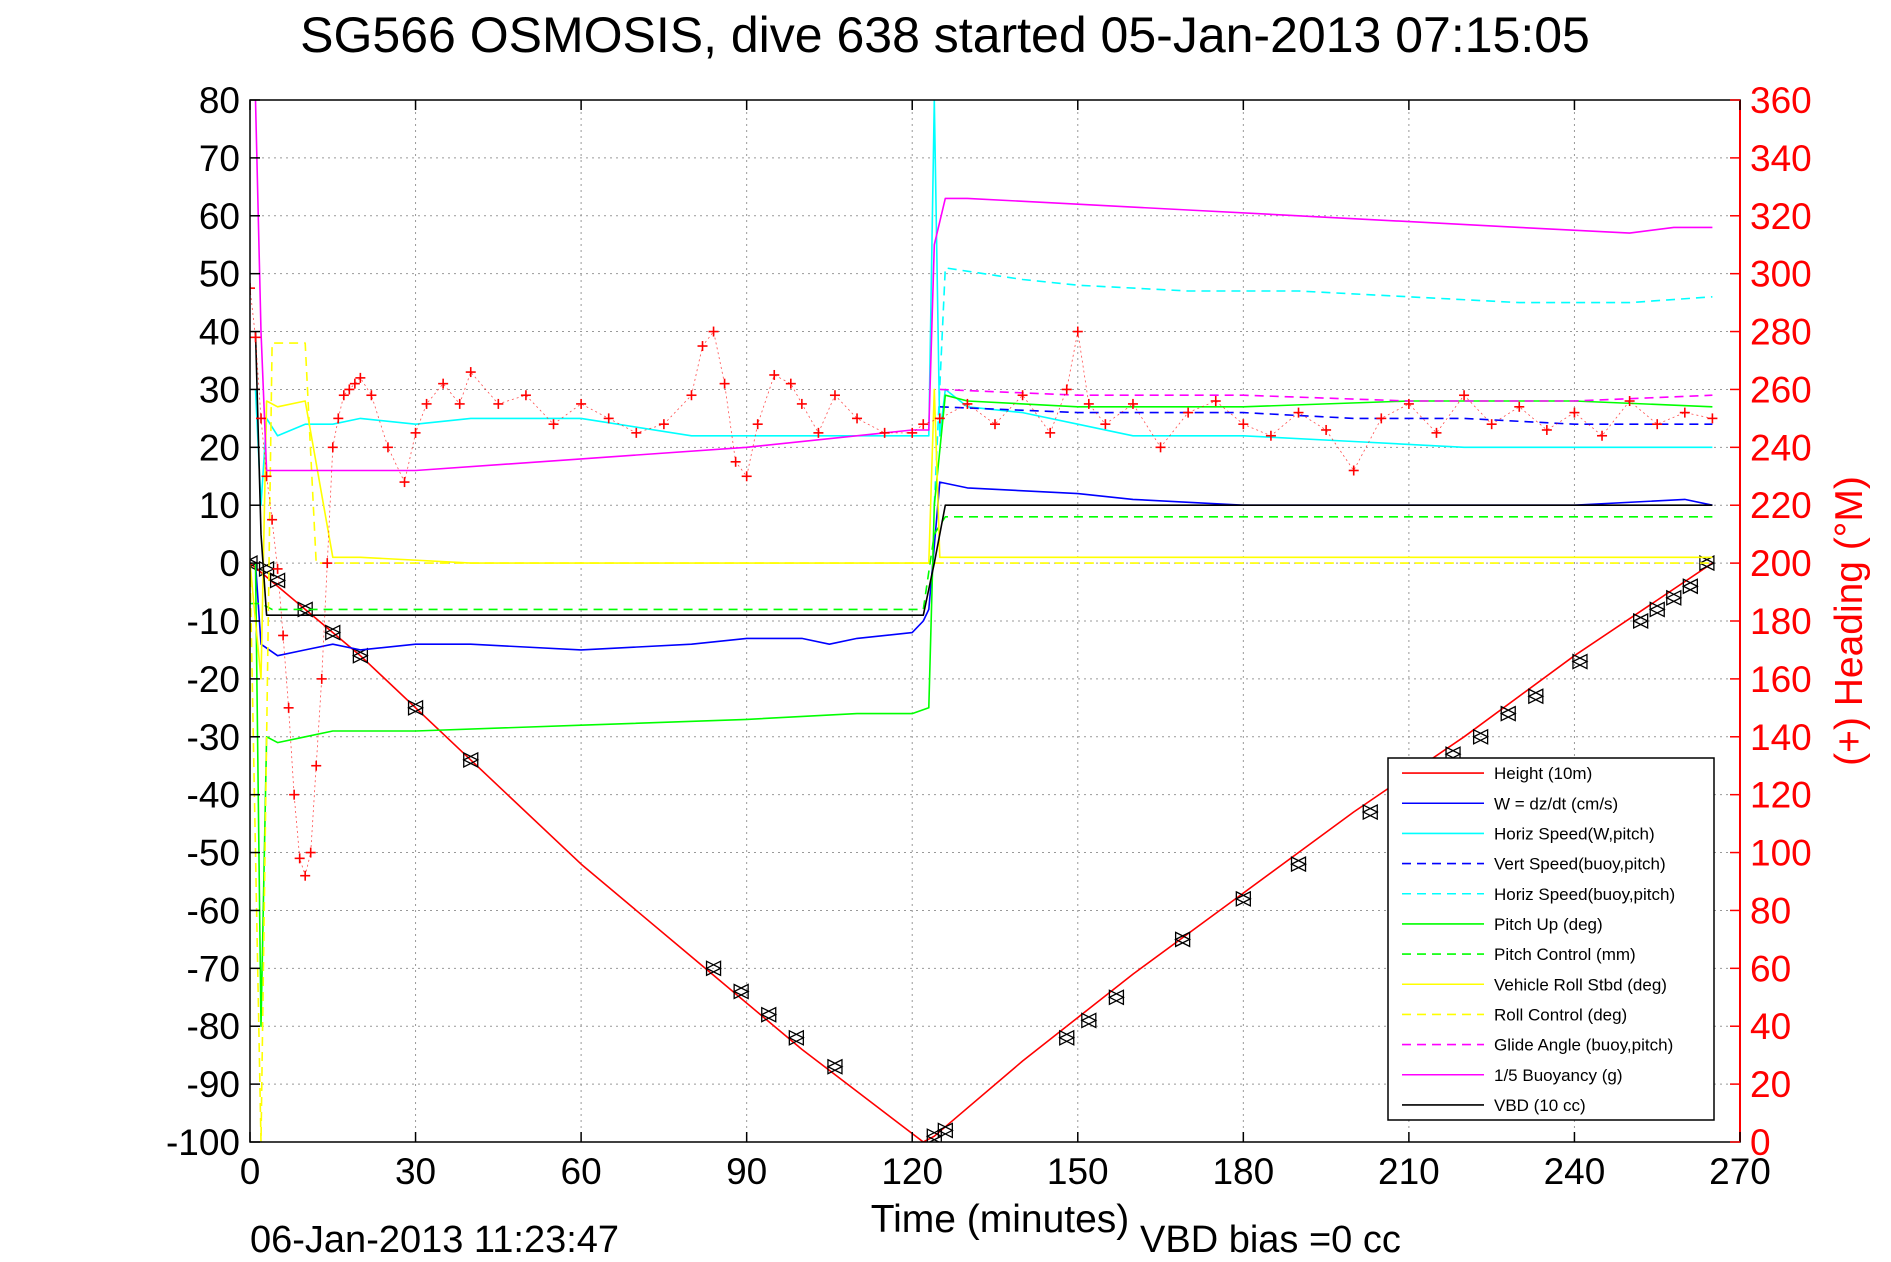 Image resolution: width=1891 pixels, height=1262 pixels. I want to click on footer-timestamp: 06-Jan-2013 11:23:47, so click(434, 1240).